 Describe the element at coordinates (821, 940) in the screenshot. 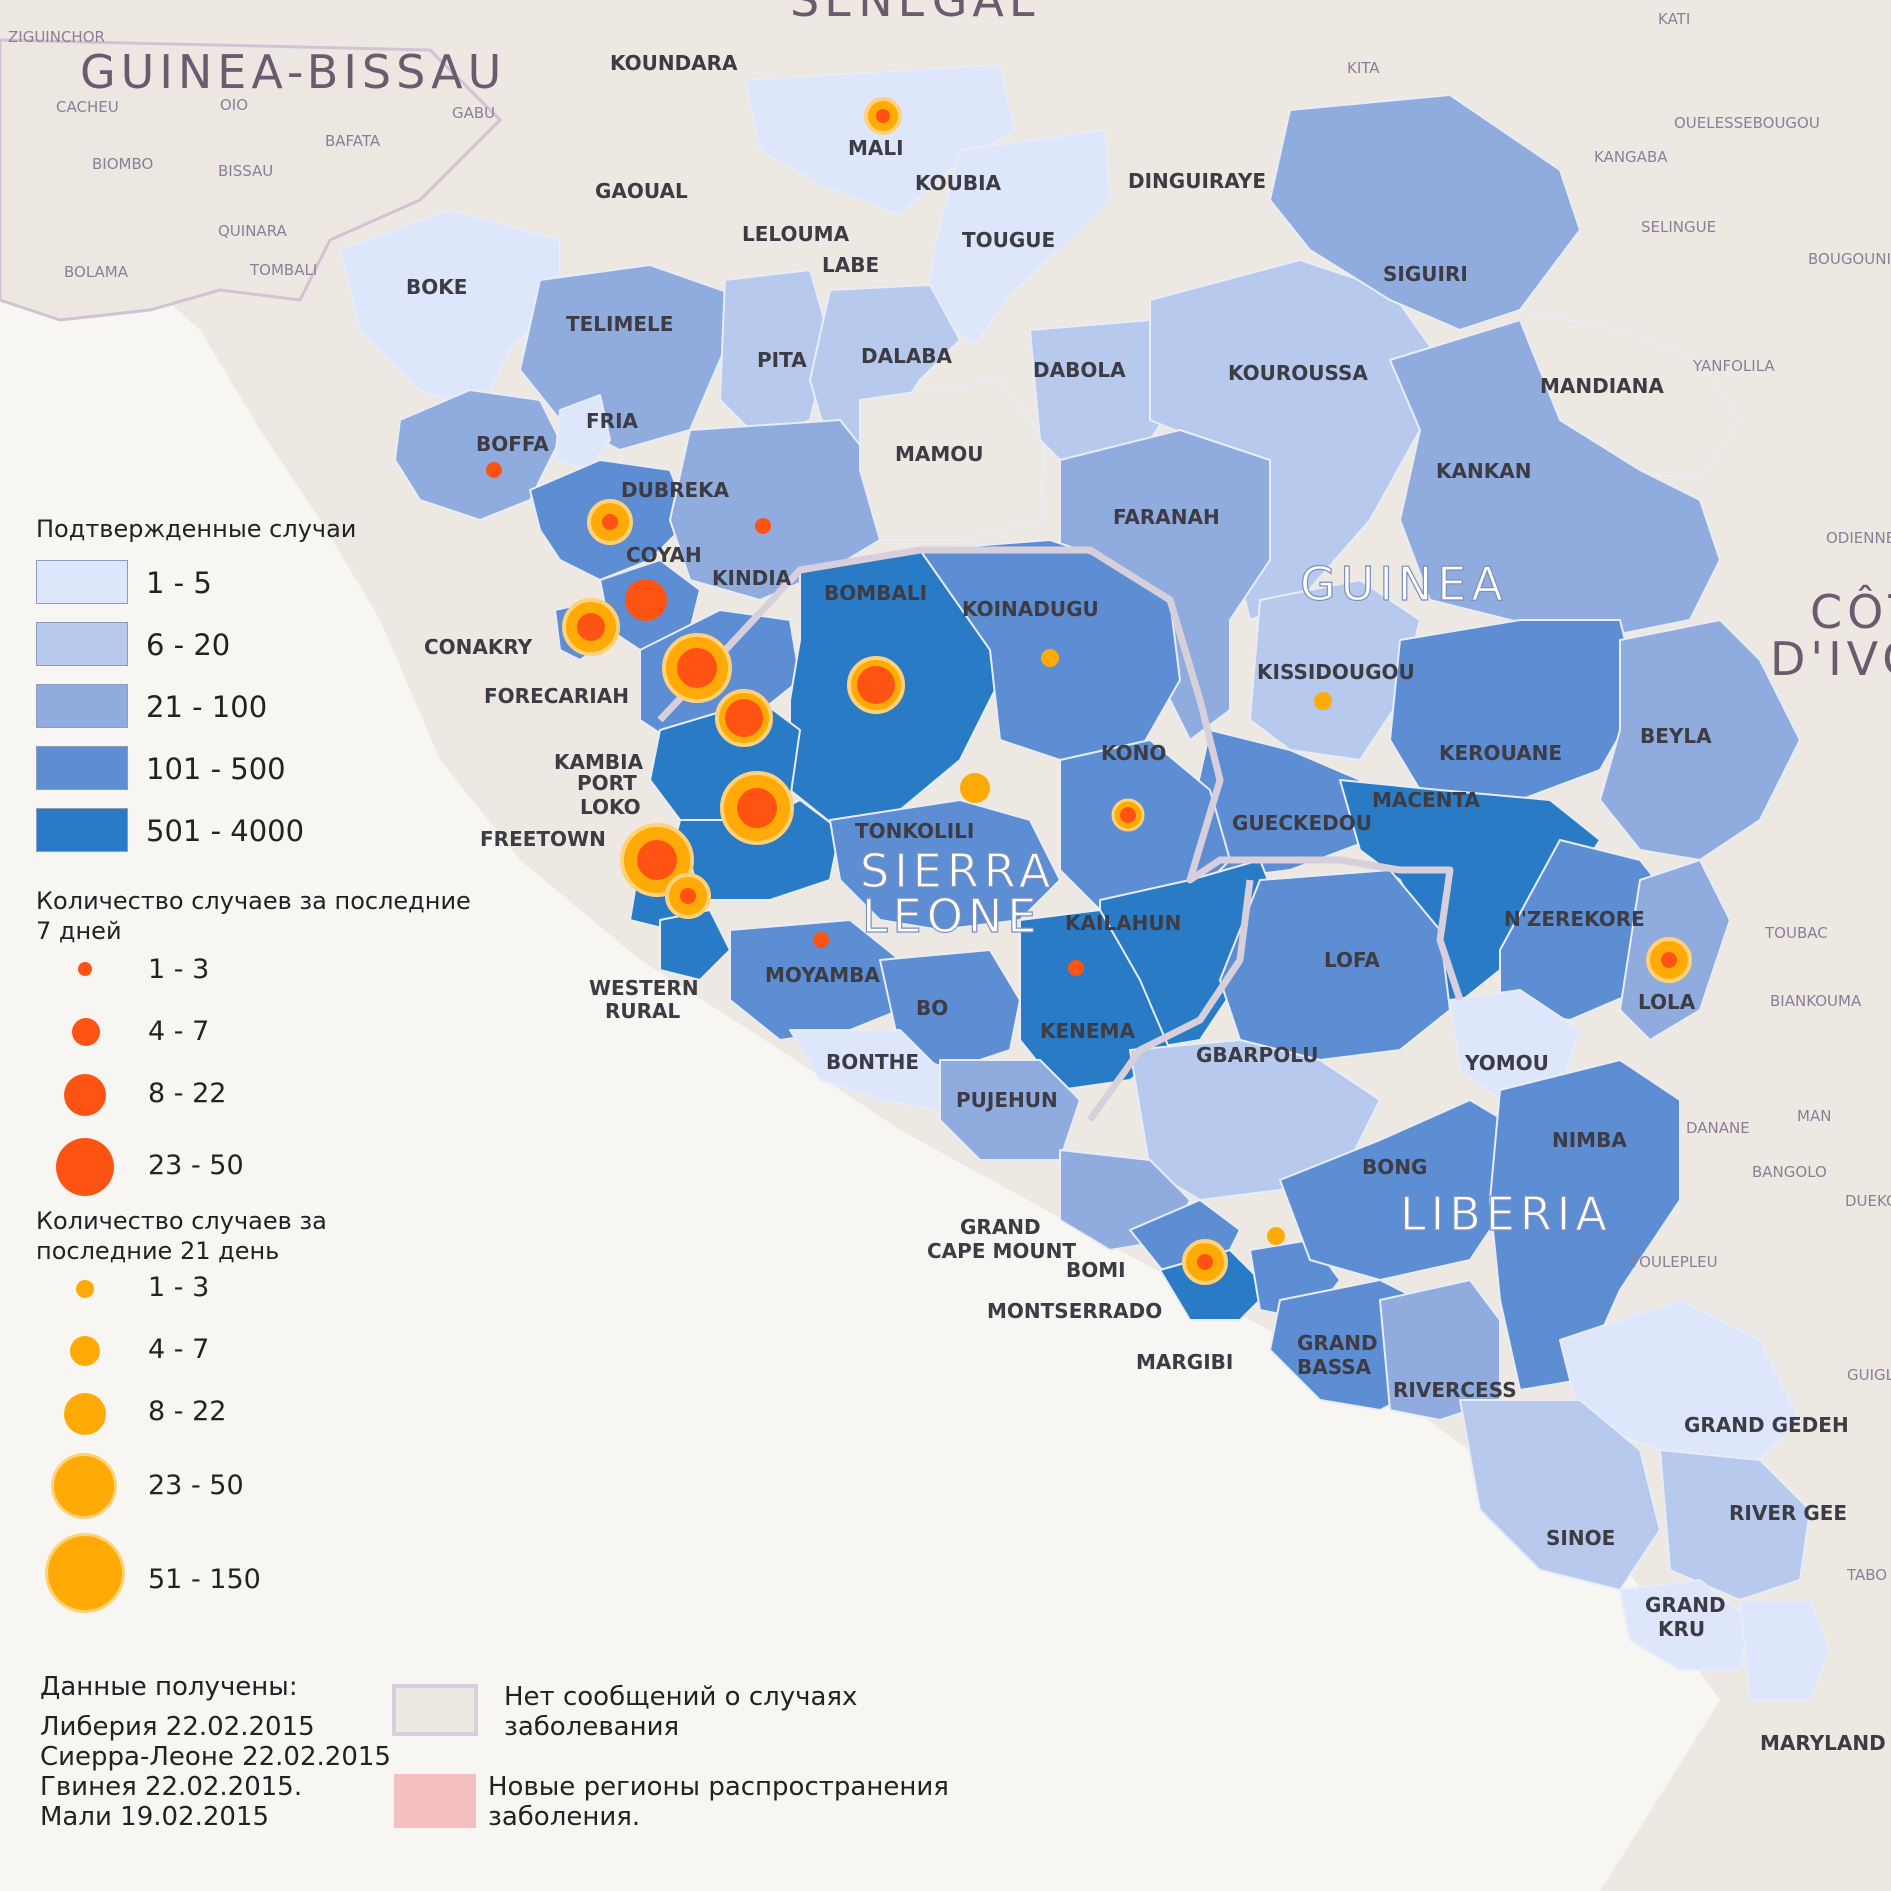

I see `marker-moyamba` at that location.